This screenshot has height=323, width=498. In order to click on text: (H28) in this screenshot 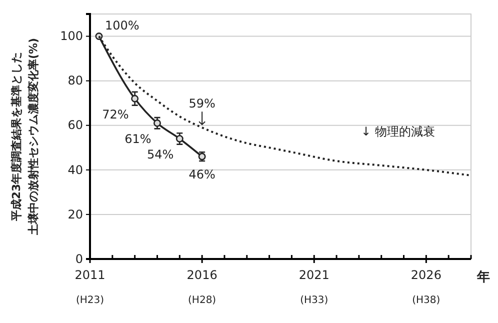, I will do `click(202, 300)`.